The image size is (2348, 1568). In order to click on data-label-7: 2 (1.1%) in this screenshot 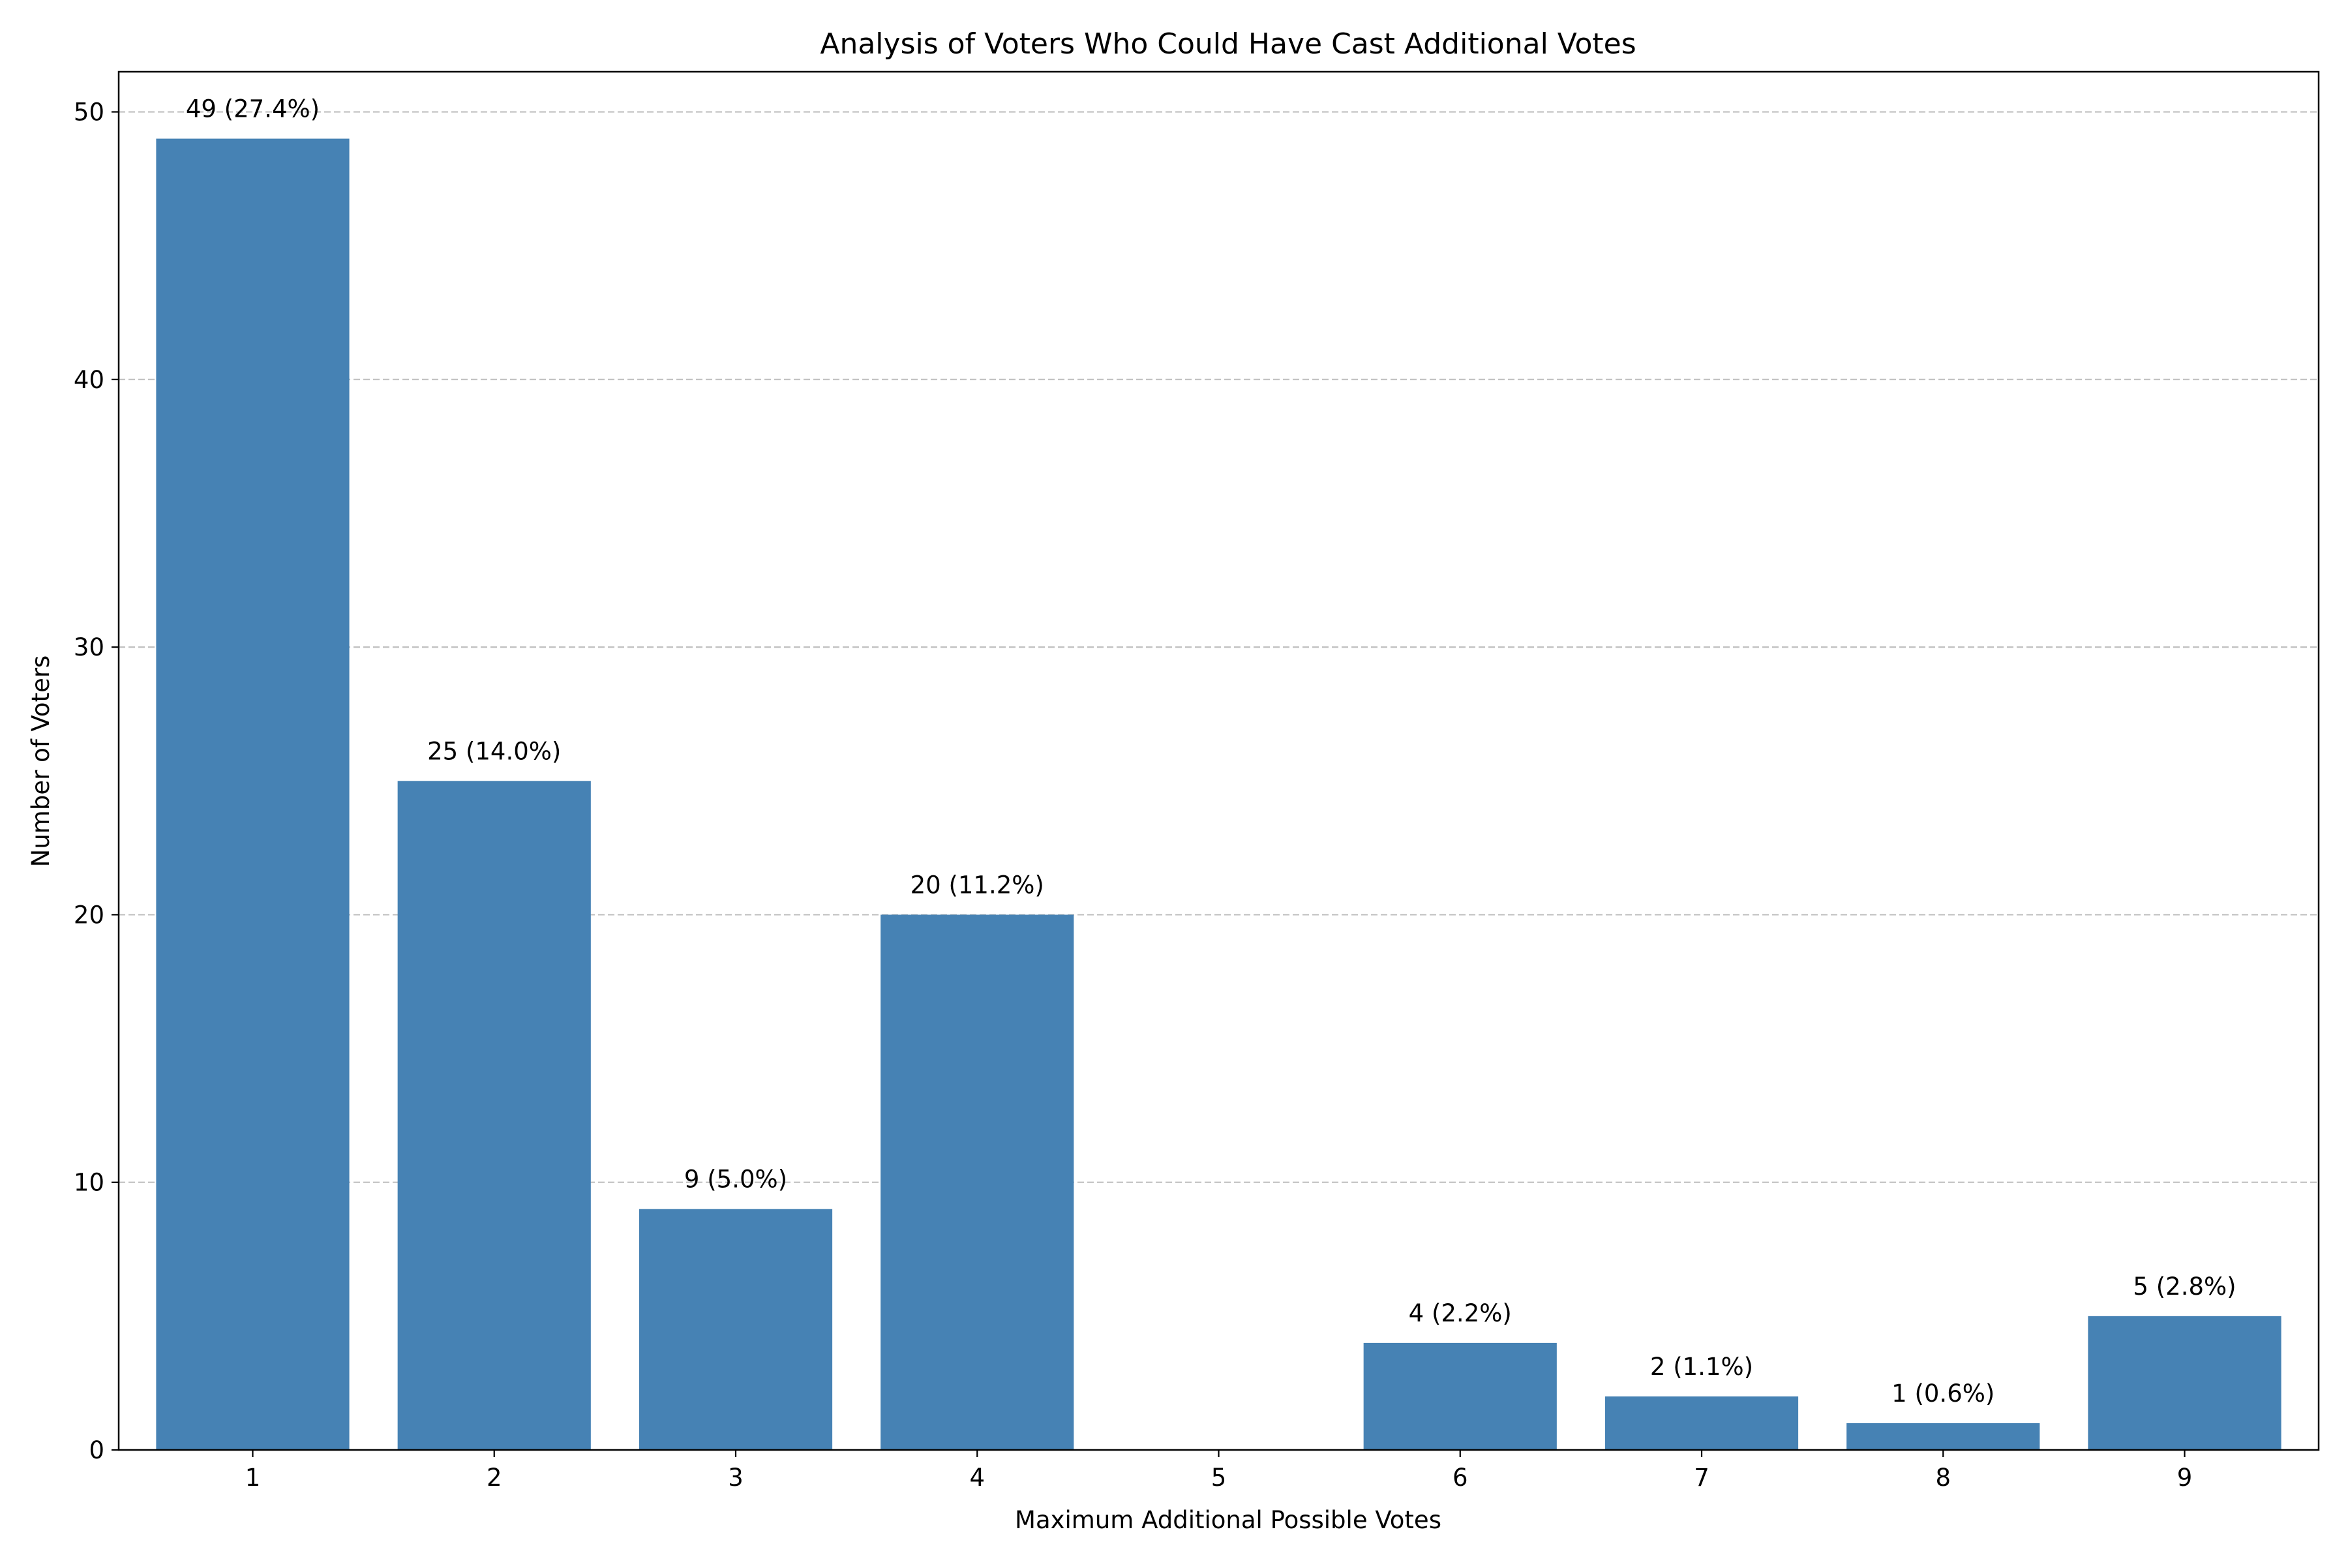, I will do `click(1701, 1367)`.